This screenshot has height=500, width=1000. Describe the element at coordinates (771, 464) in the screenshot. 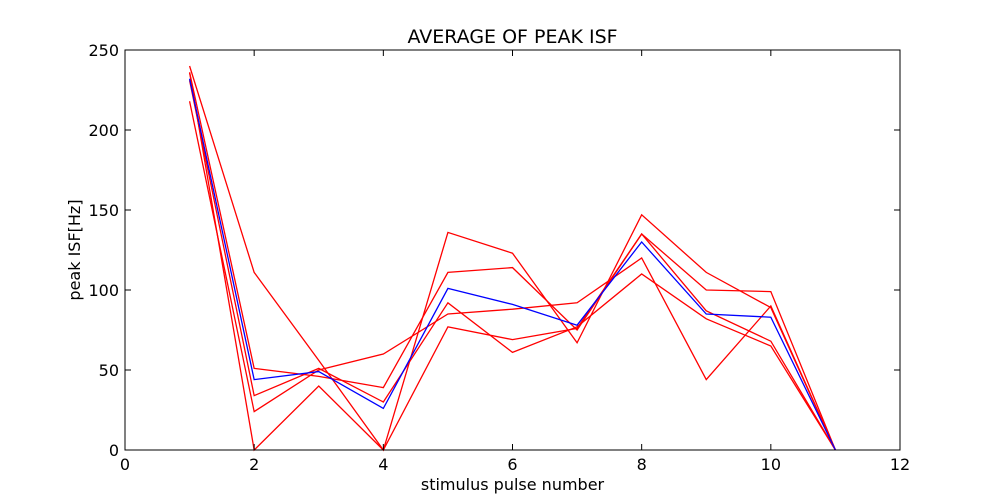

I see `x-tick-label: 10` at that location.